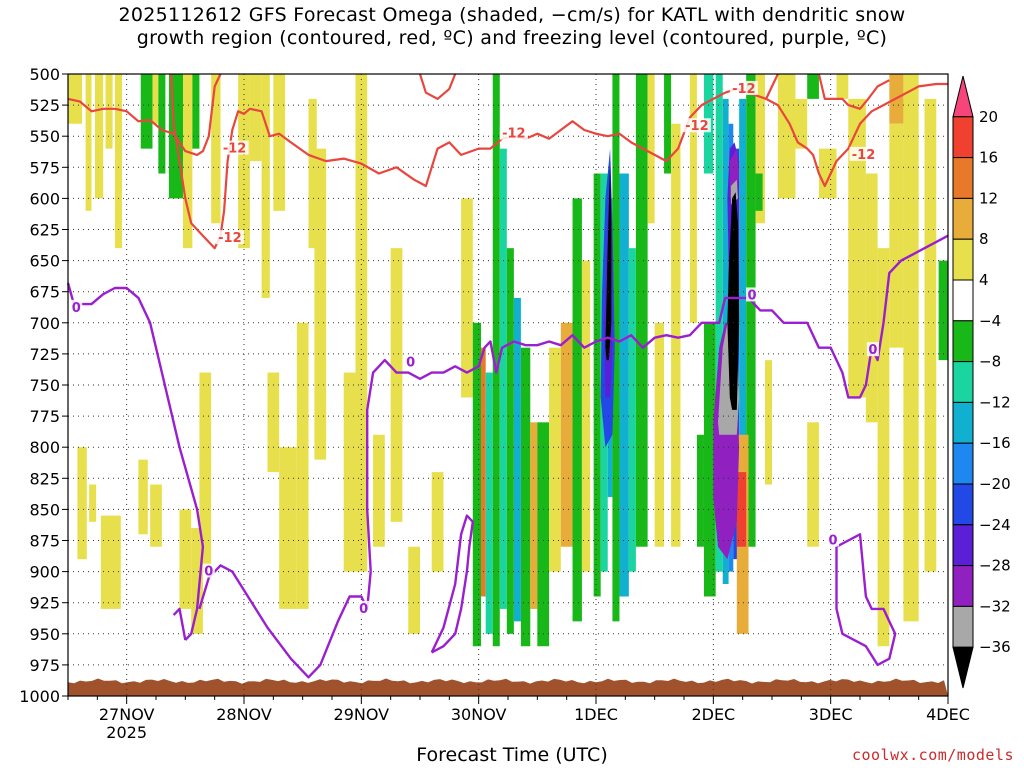  Describe the element at coordinates (44, 665) in the screenshot. I see `y-tick-label: 975` at that location.